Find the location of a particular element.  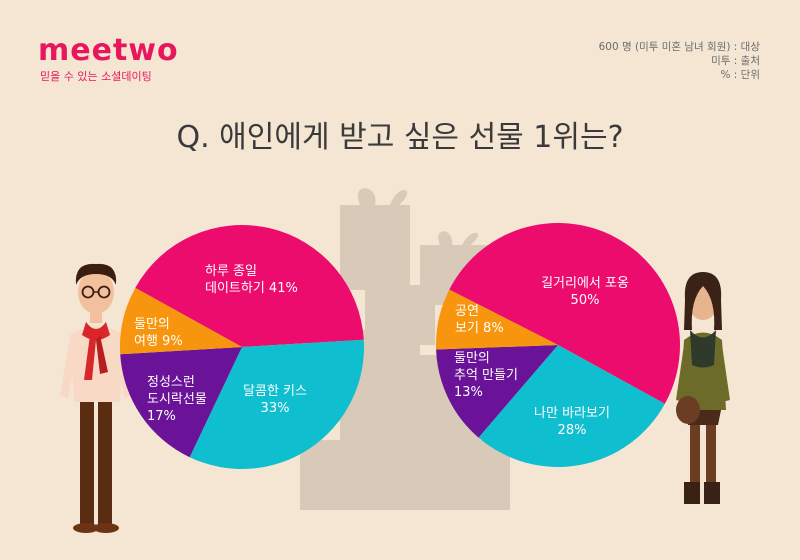

slice-label-line: 28% is located at coordinates (572, 430).